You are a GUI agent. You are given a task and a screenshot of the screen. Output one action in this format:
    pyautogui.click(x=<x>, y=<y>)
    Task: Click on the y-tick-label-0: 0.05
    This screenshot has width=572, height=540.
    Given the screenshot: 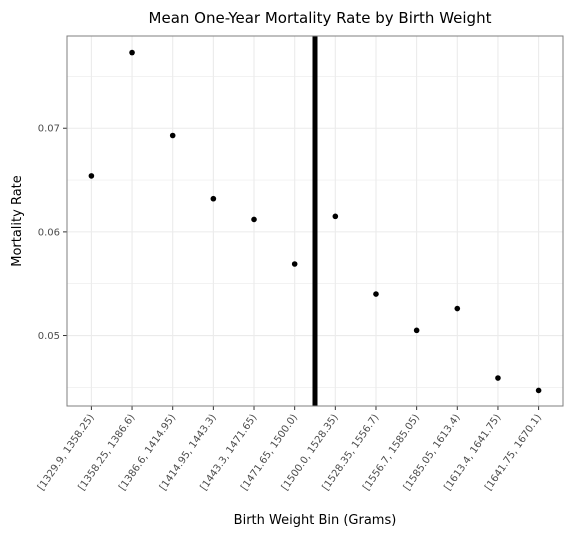 What is the action you would take?
    pyautogui.click(x=49, y=336)
    